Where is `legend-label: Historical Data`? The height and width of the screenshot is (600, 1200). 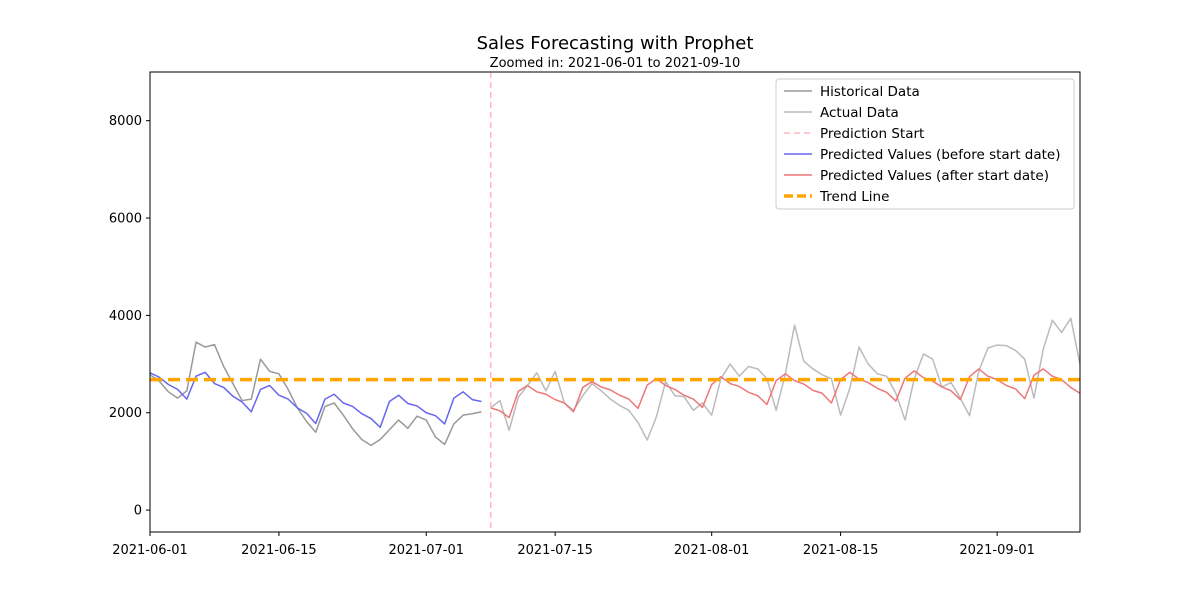
legend-label: Historical Data is located at coordinates (870, 92).